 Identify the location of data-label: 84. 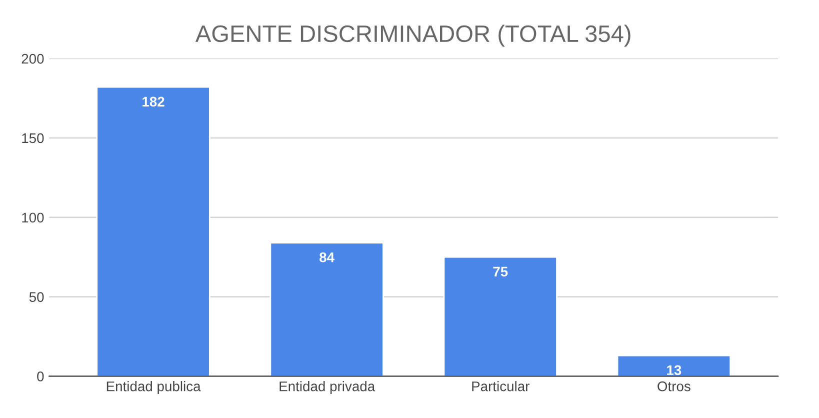
(327, 257).